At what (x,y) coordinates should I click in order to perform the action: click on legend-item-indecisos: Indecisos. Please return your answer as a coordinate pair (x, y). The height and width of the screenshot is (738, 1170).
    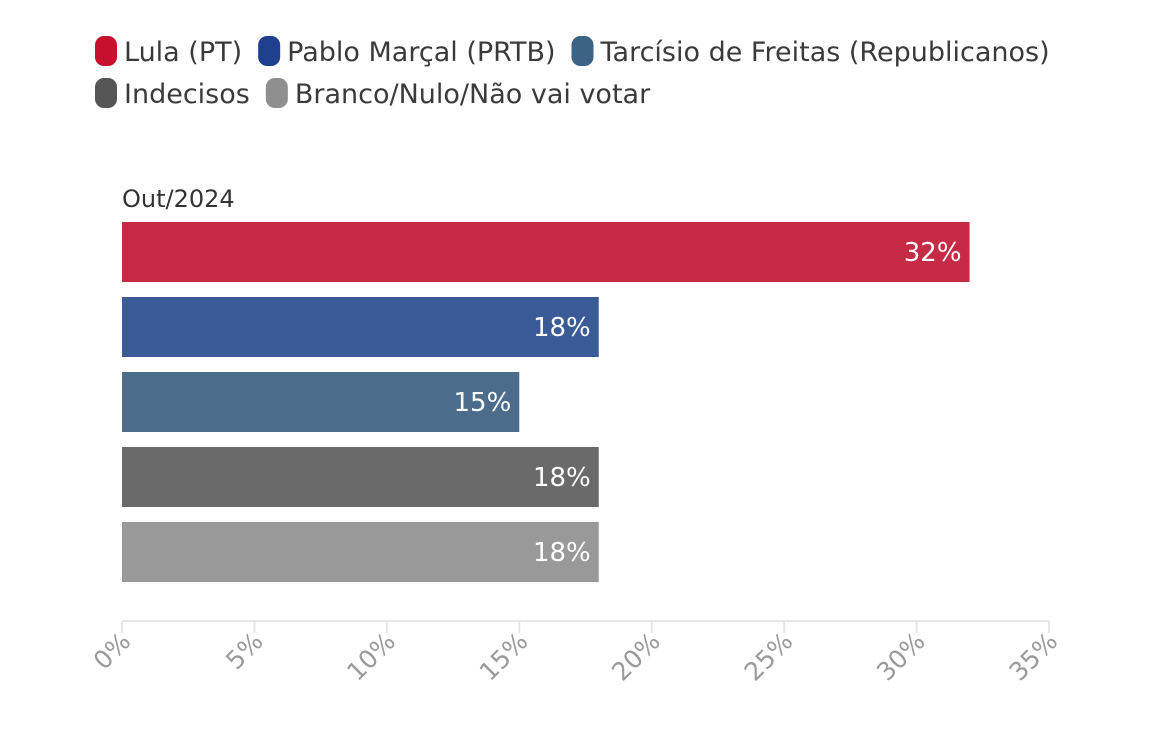
    Looking at the image, I should click on (172, 94).